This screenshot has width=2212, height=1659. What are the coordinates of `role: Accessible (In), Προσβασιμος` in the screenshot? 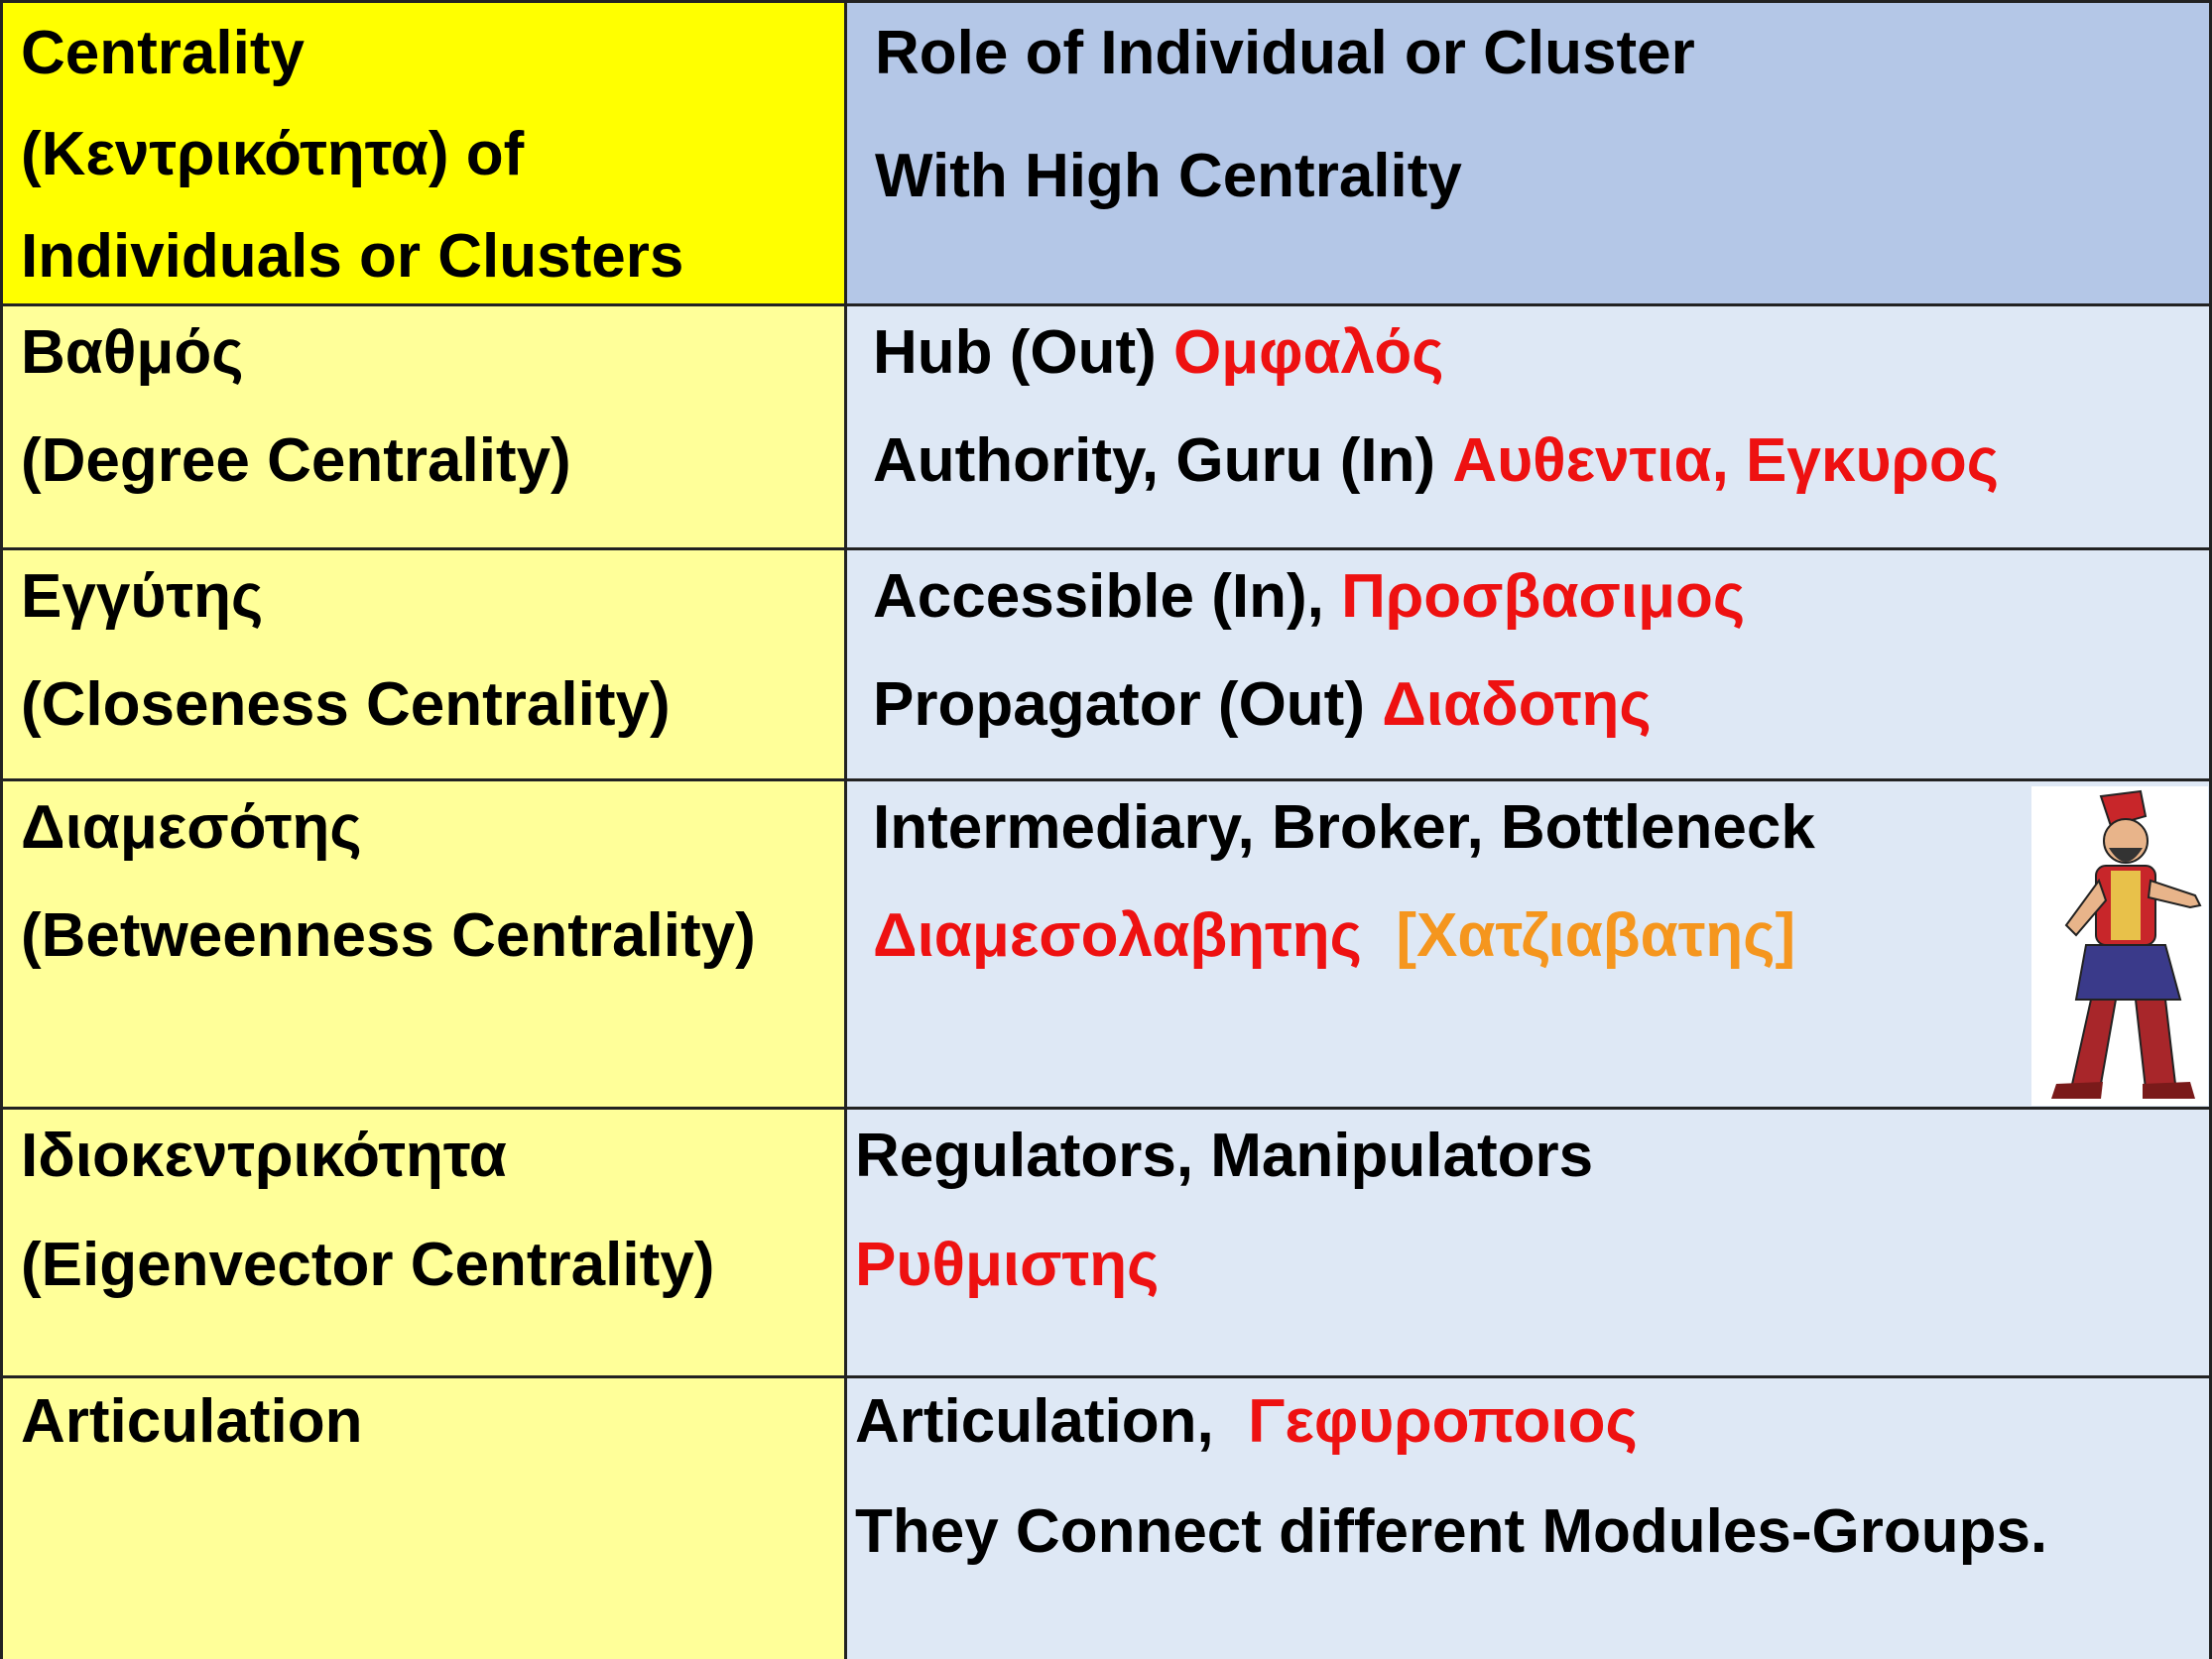 It's located at (1309, 597).